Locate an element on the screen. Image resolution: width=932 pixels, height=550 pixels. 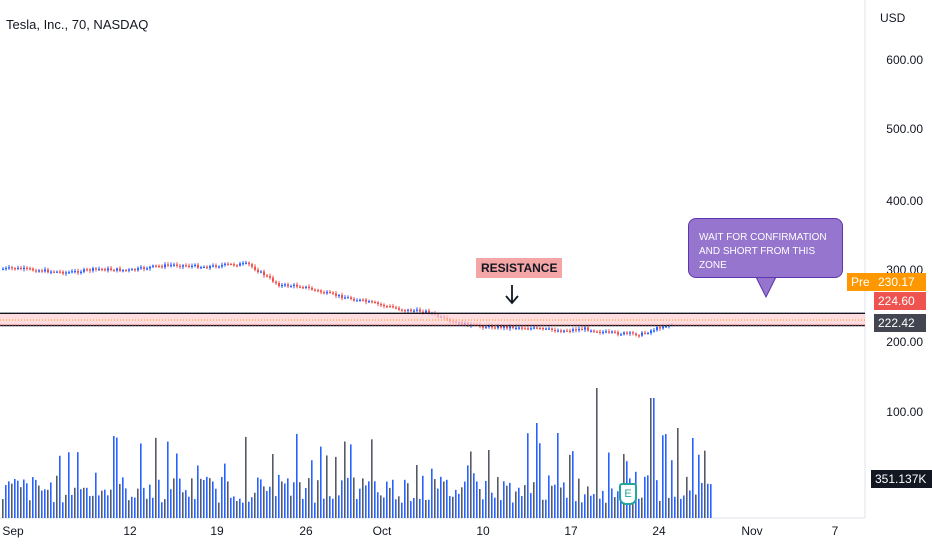
note-callout-pointer is located at coordinates (766, 287).